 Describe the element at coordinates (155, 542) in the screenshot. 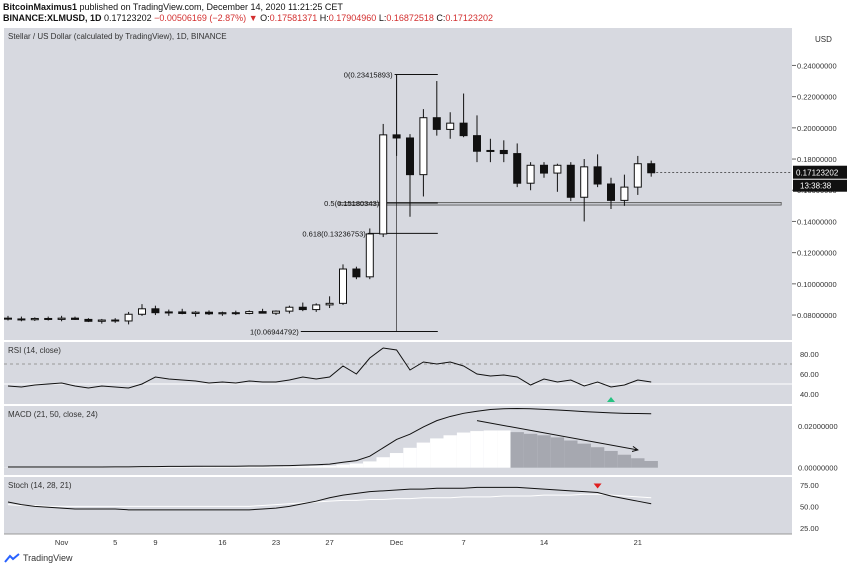

I see `x-tick-label: 9` at that location.